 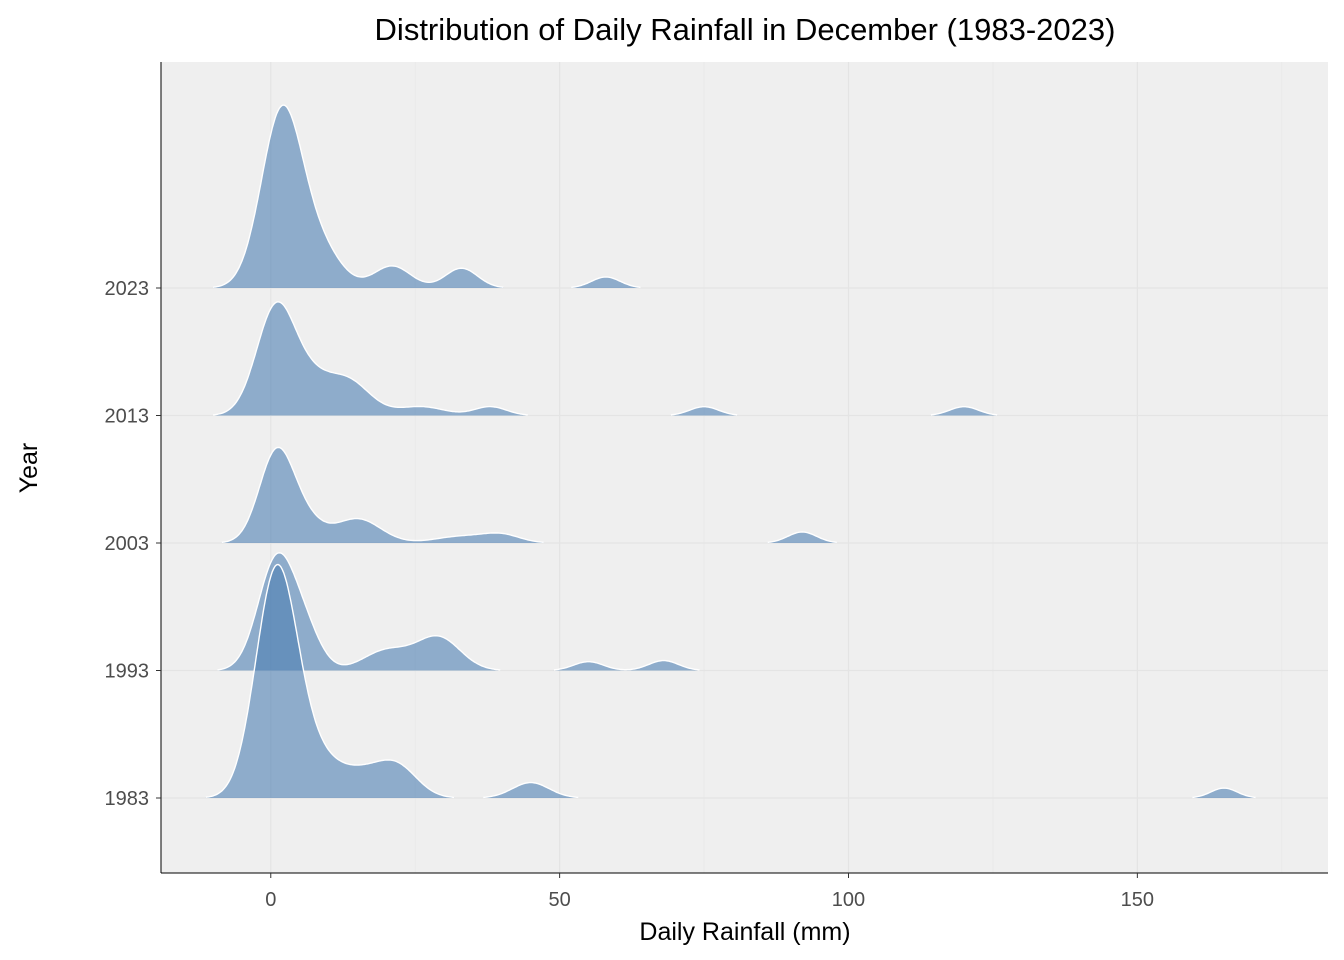 I want to click on x-axis-title: Daily Rainfall (mm), so click(x=744, y=932).